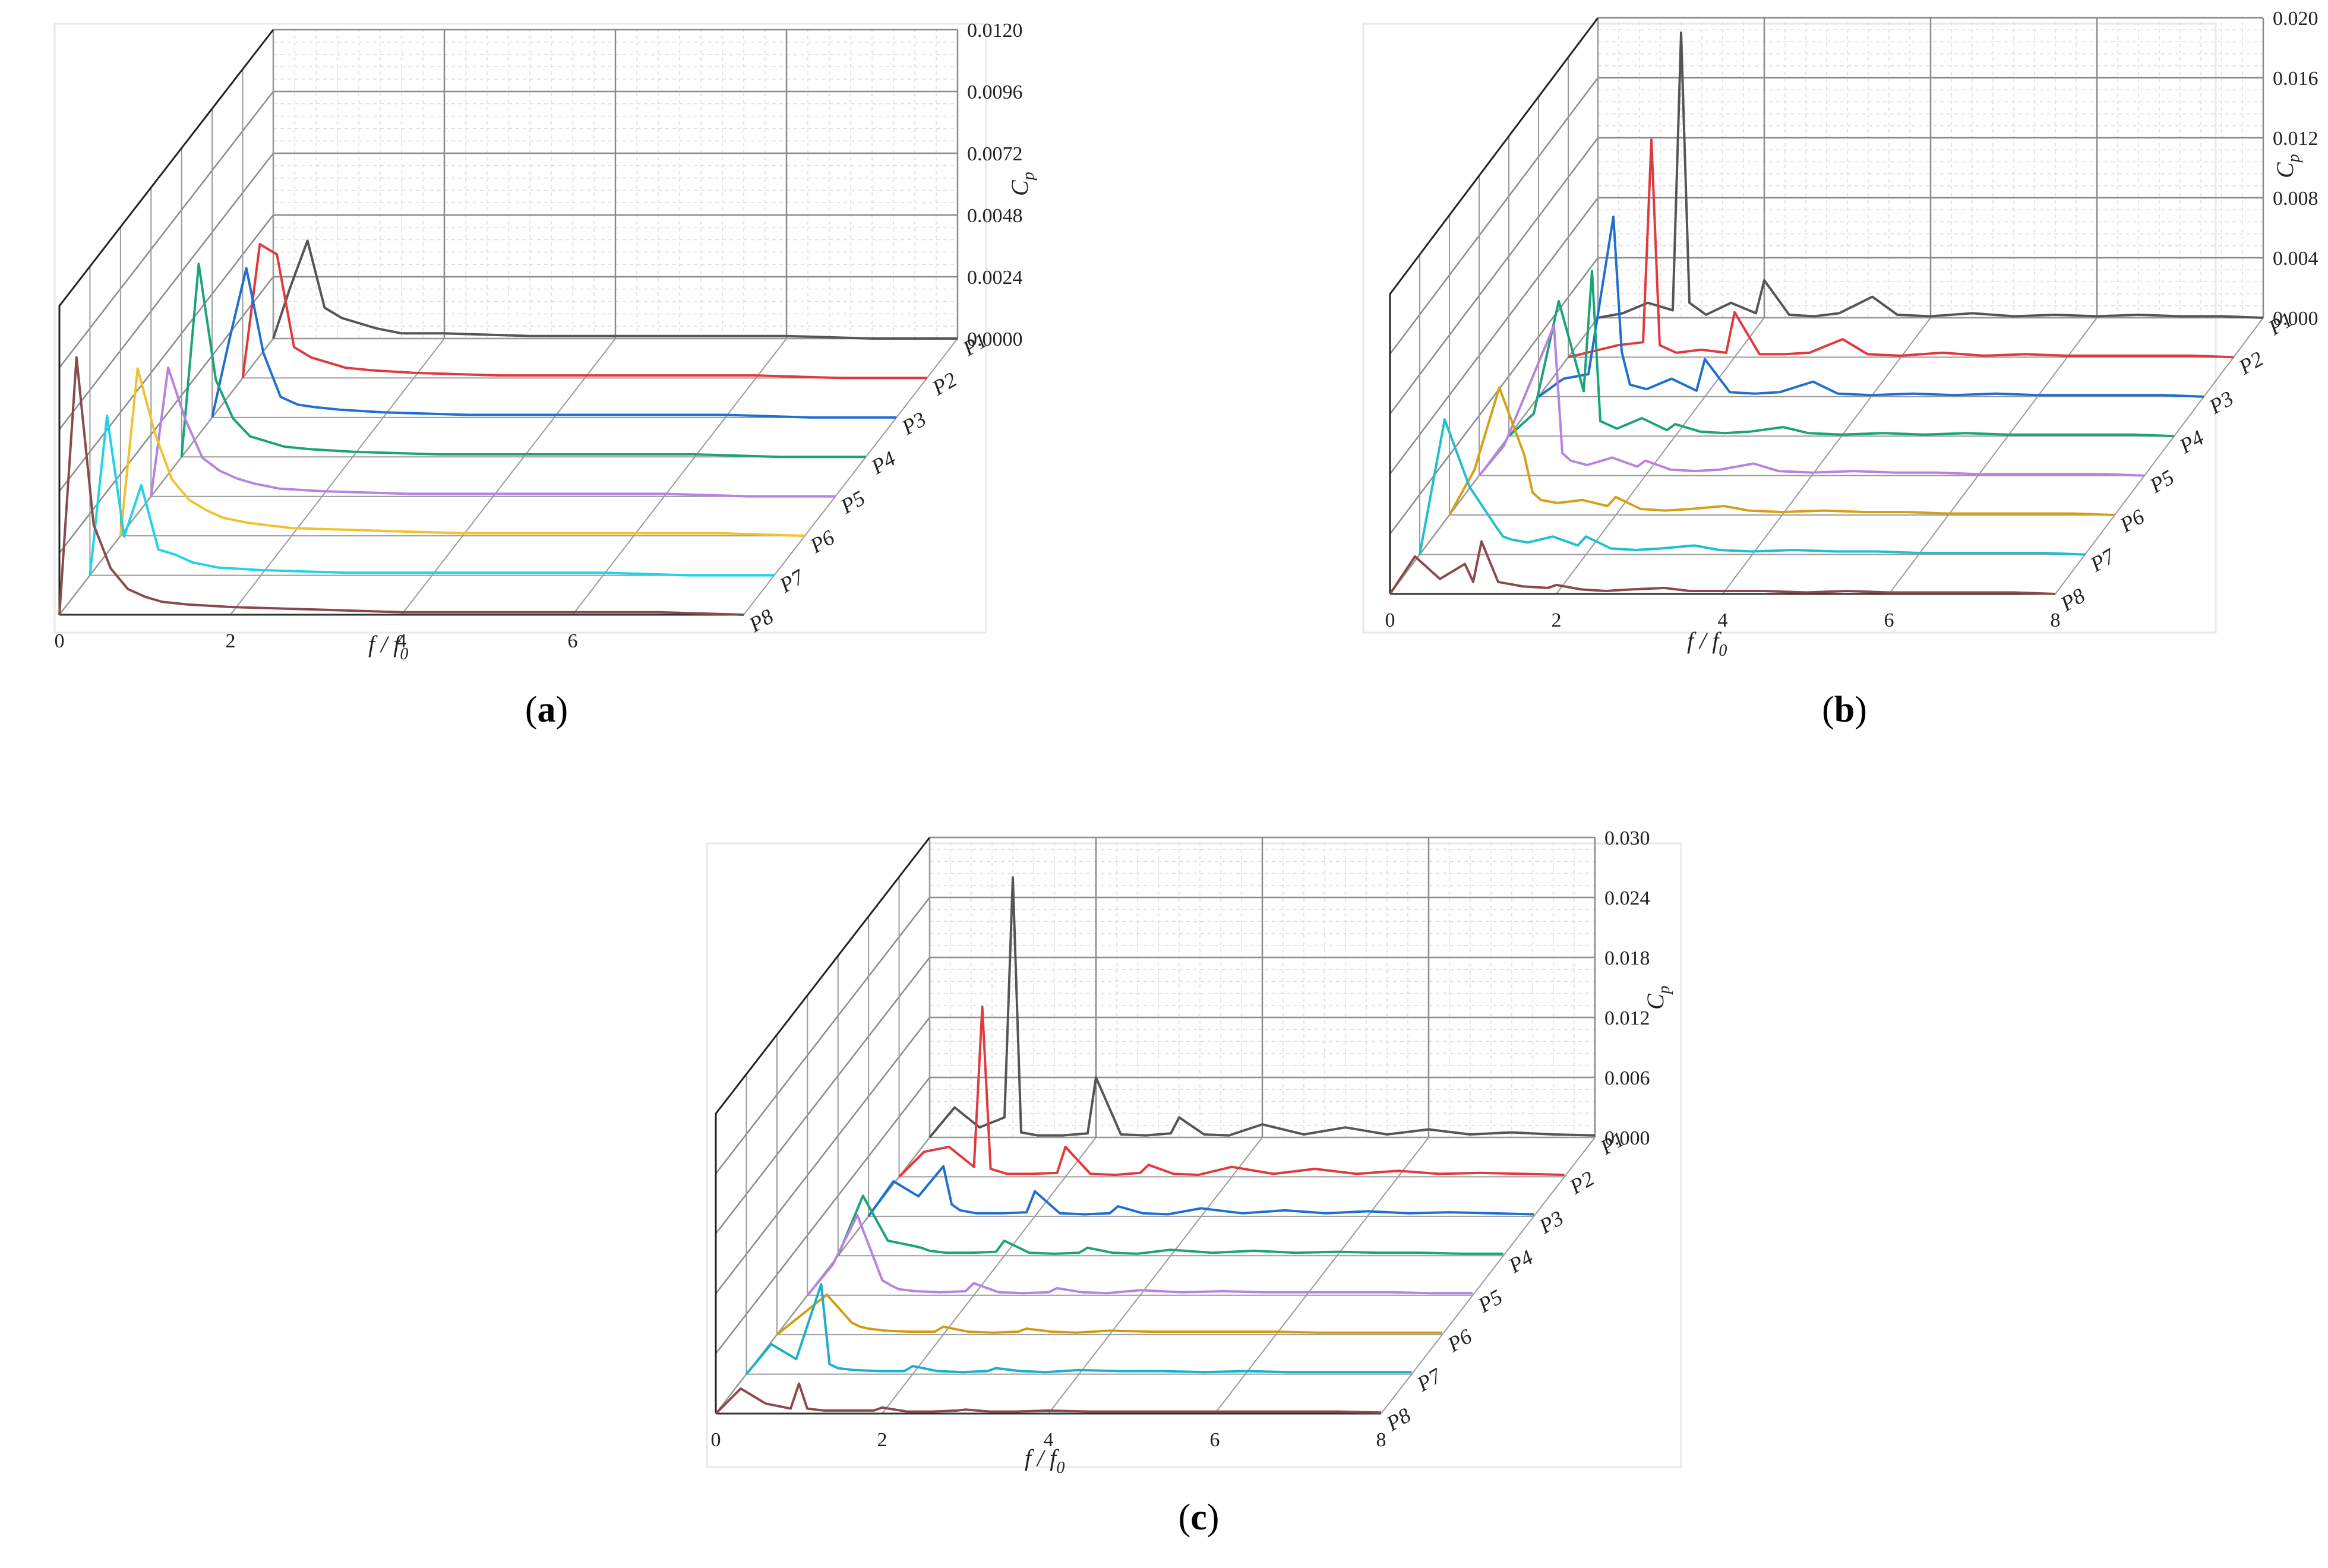  I want to click on x-axis-title: f / f0, so click(388, 647).